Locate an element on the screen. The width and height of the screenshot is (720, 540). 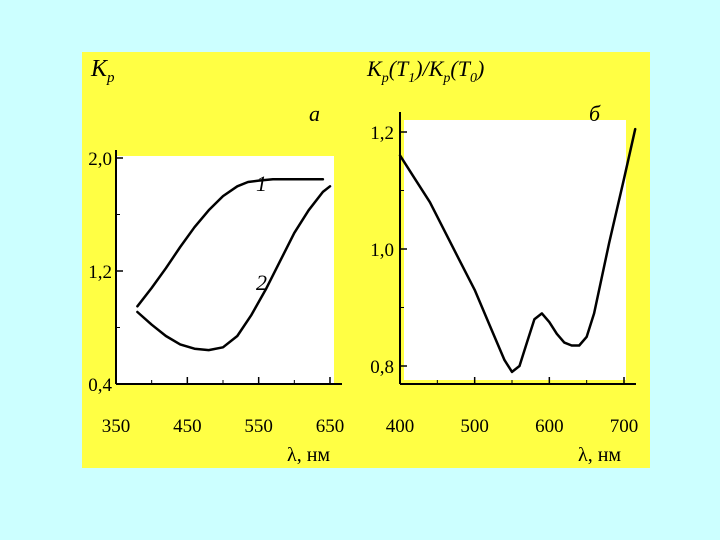
y-title-b-close: ) is located at coordinates (479, 68).